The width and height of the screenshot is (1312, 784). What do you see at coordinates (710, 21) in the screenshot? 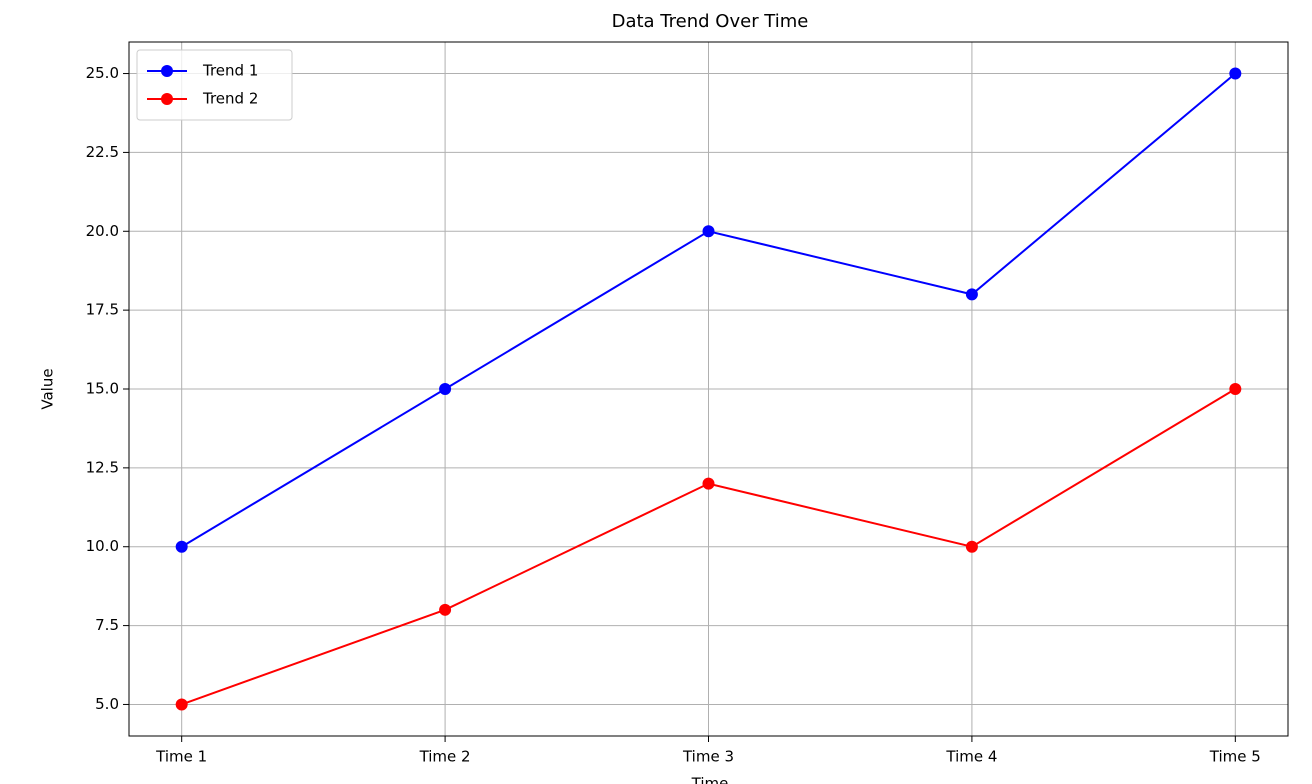
I see `chart-title: Data Trend Over Time` at bounding box center [710, 21].